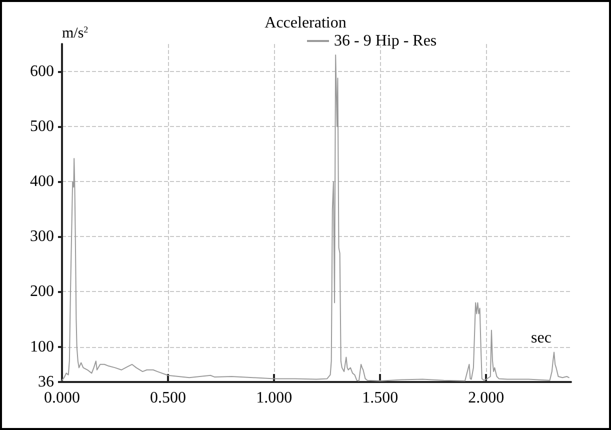  Describe the element at coordinates (42, 71) in the screenshot. I see `y-tick-label: 600` at that location.